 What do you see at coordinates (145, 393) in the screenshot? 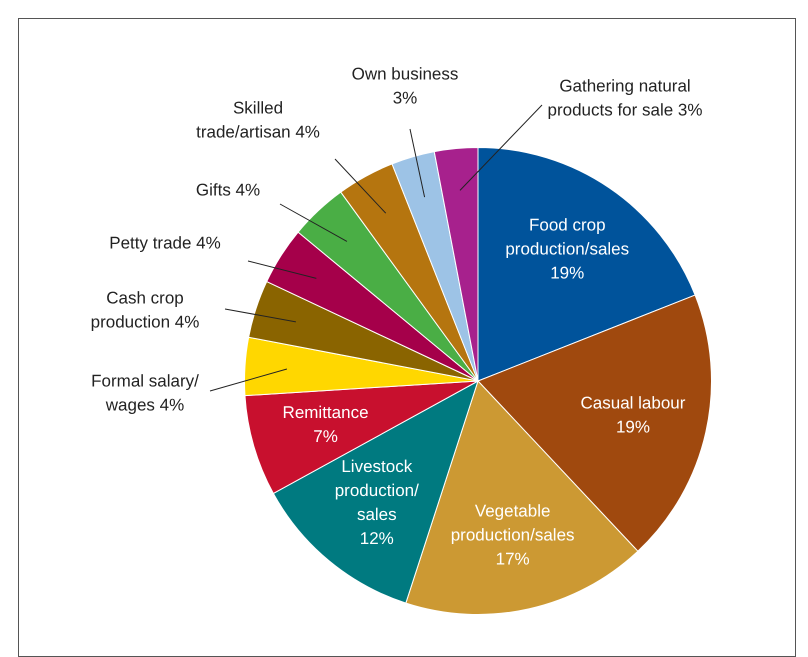
I see `slice-label: Formal salary/ wages 4%` at bounding box center [145, 393].